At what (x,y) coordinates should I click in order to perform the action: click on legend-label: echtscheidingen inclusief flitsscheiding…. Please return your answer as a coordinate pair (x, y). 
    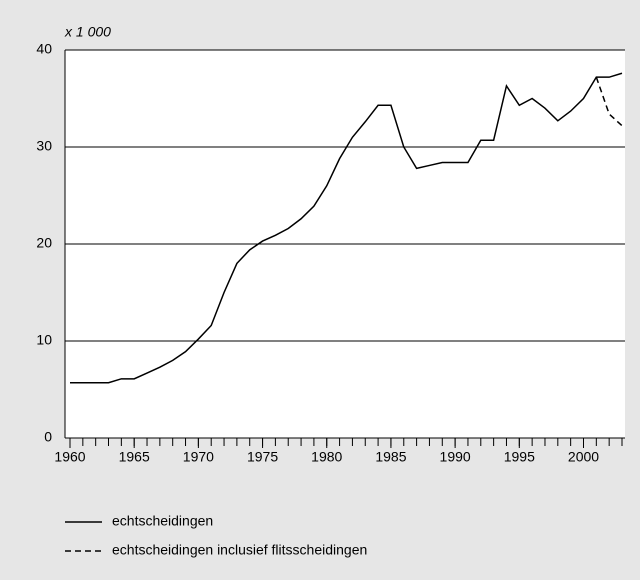
    Looking at the image, I should click on (239, 550).